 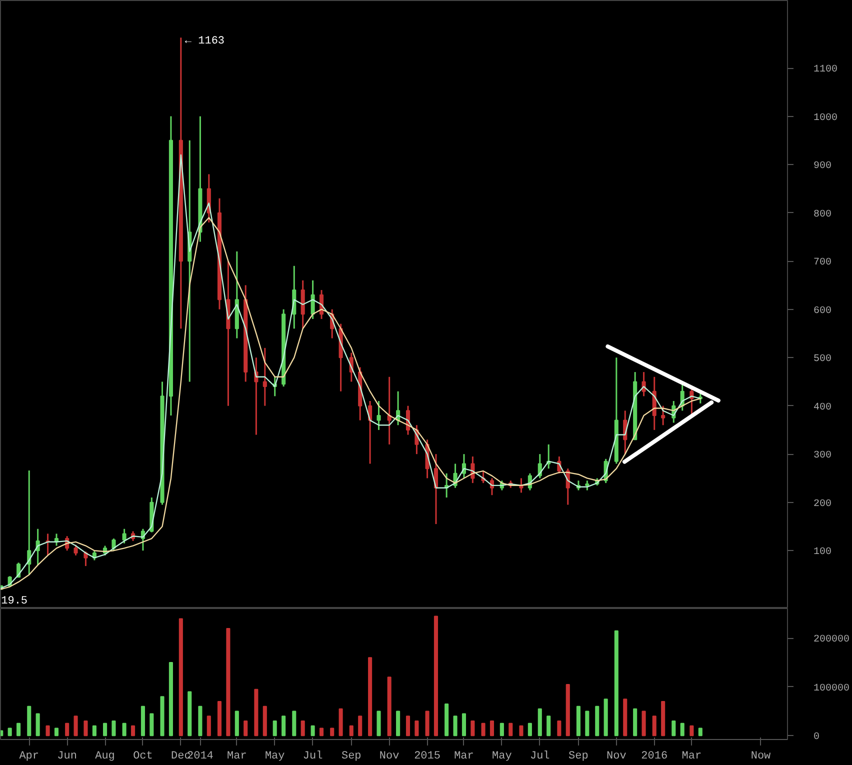 I want to click on x-tick-label: 2015, so click(x=427, y=756).